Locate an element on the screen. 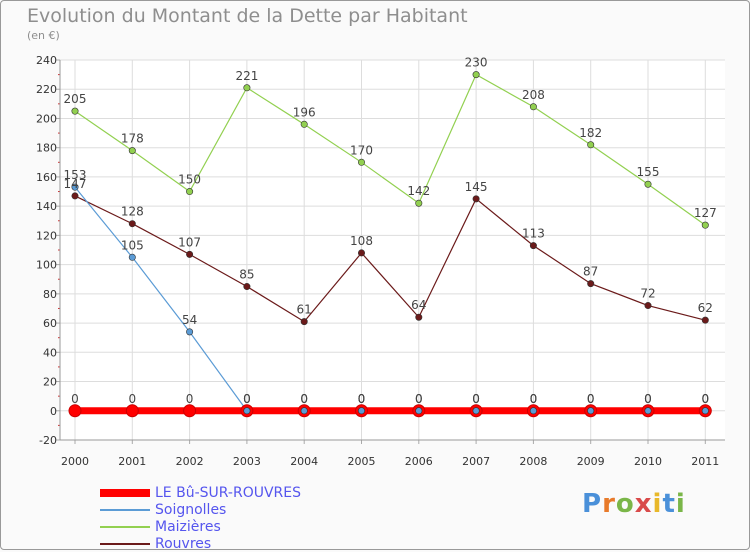 This screenshot has width=750, height=552. data-label: 107 is located at coordinates (189, 242).